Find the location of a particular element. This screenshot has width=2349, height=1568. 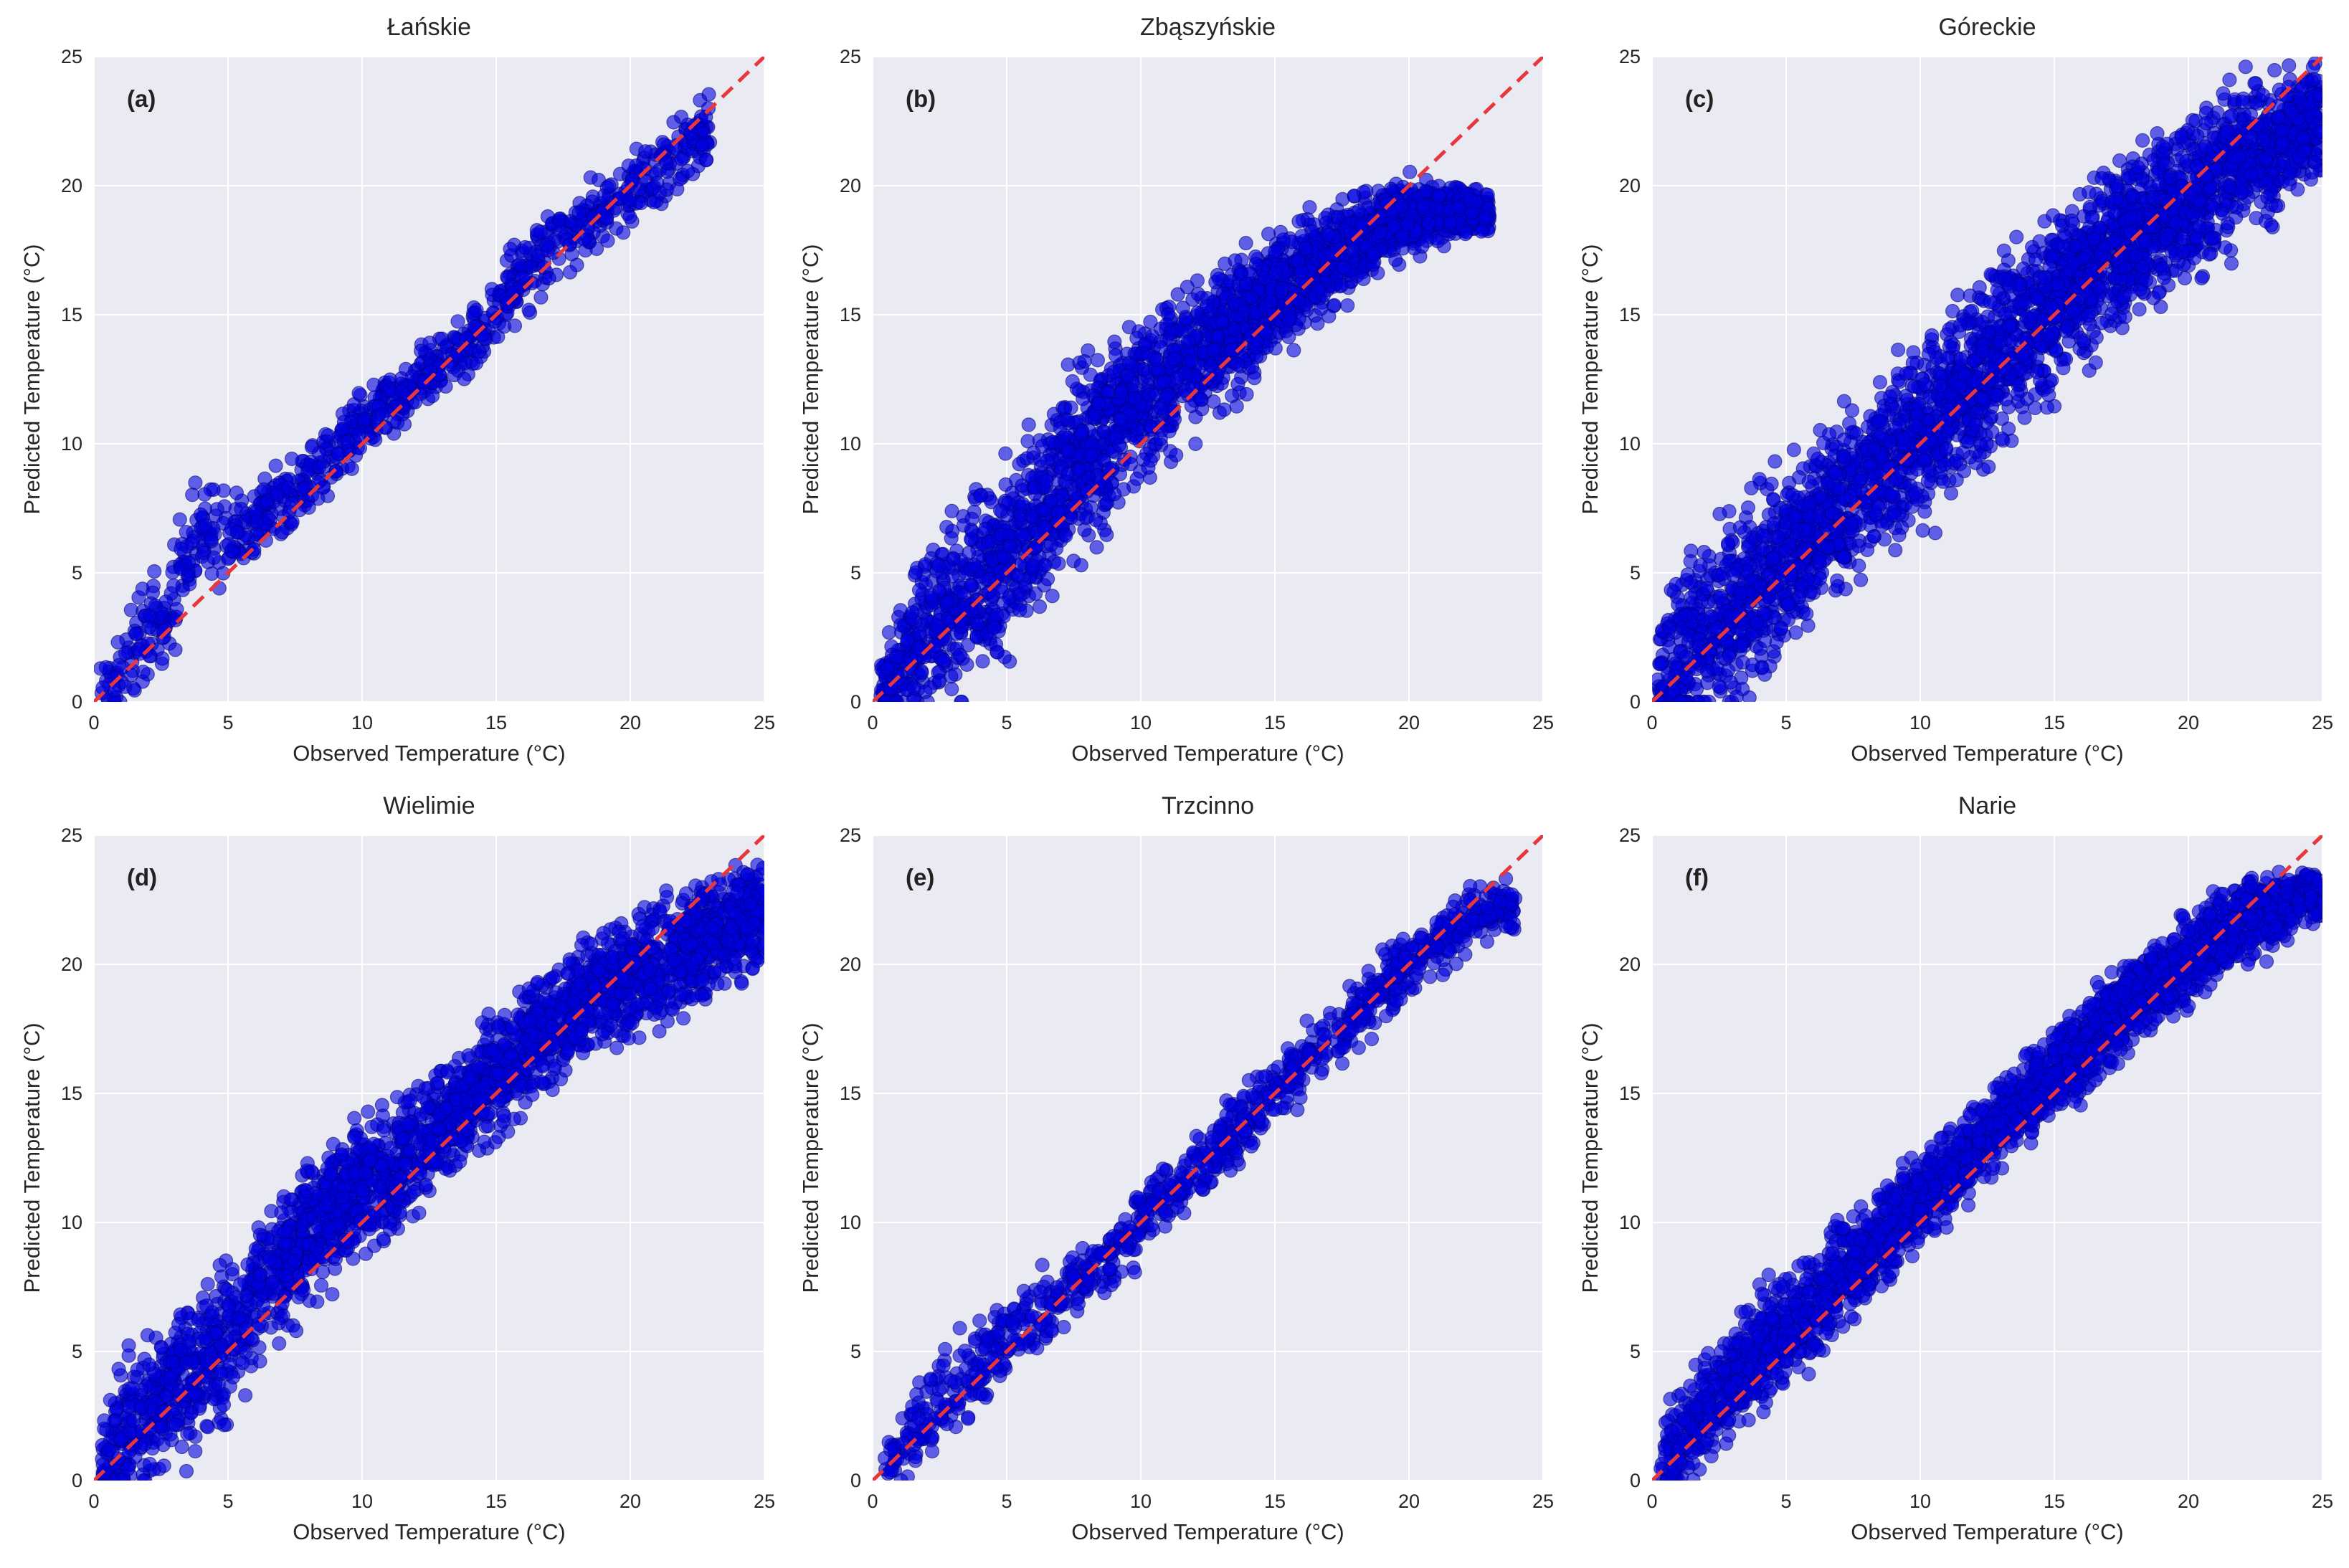

x-tick-label: 25 is located at coordinates (765, 722).